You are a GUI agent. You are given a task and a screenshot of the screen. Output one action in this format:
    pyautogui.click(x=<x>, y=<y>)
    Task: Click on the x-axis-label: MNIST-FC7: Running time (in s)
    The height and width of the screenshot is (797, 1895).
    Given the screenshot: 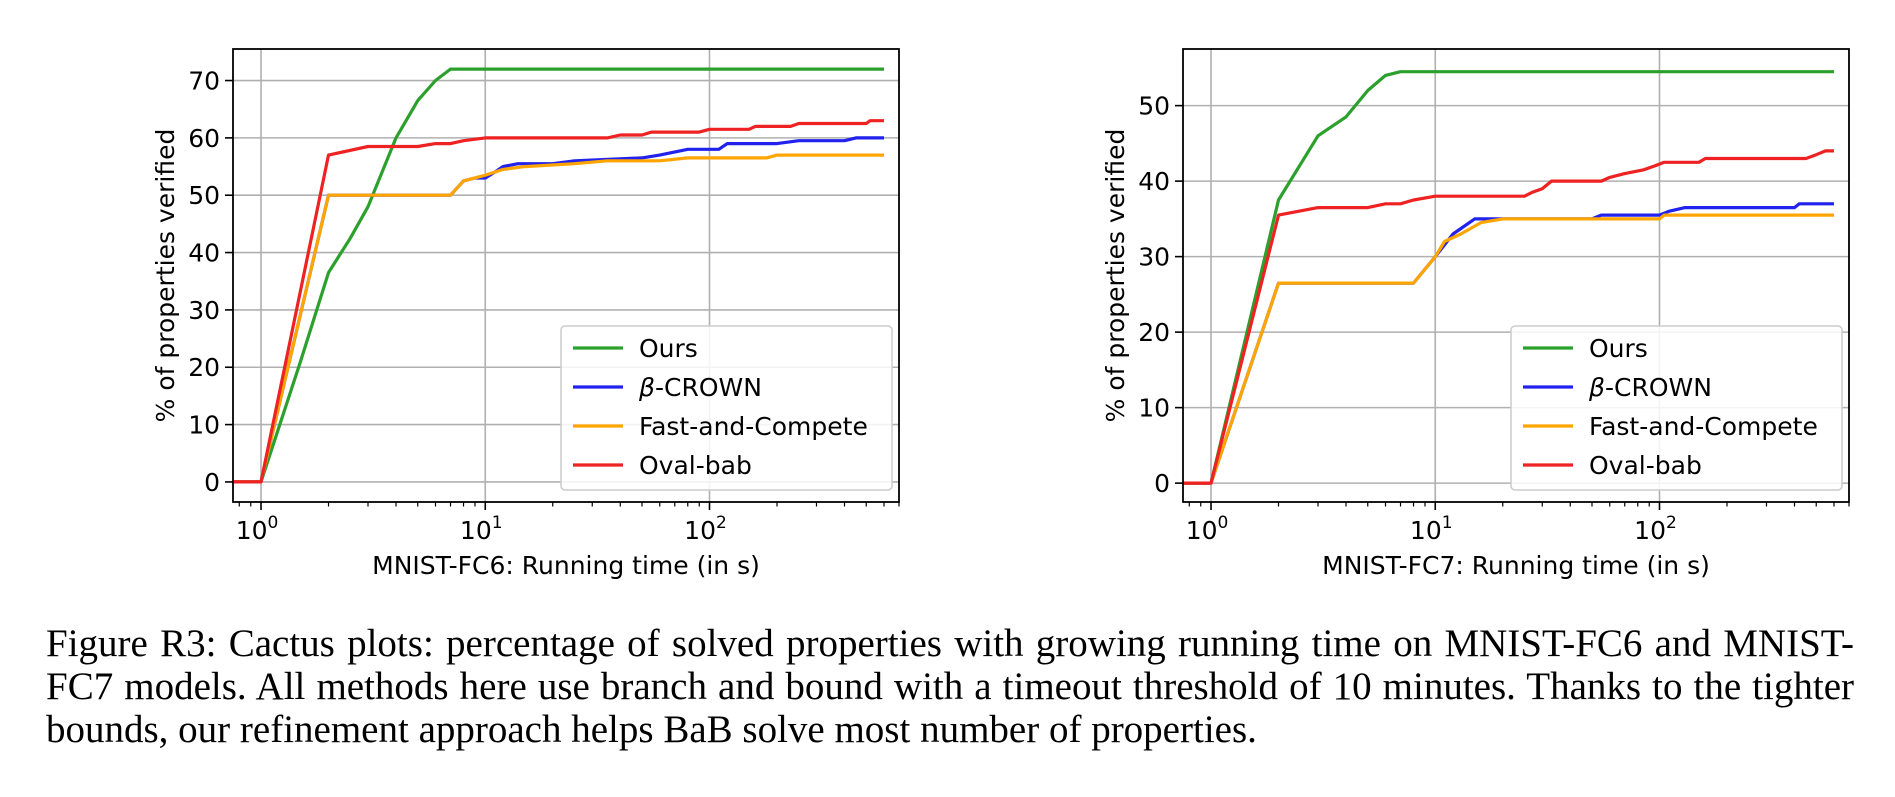 What is the action you would take?
    pyautogui.click(x=1516, y=565)
    